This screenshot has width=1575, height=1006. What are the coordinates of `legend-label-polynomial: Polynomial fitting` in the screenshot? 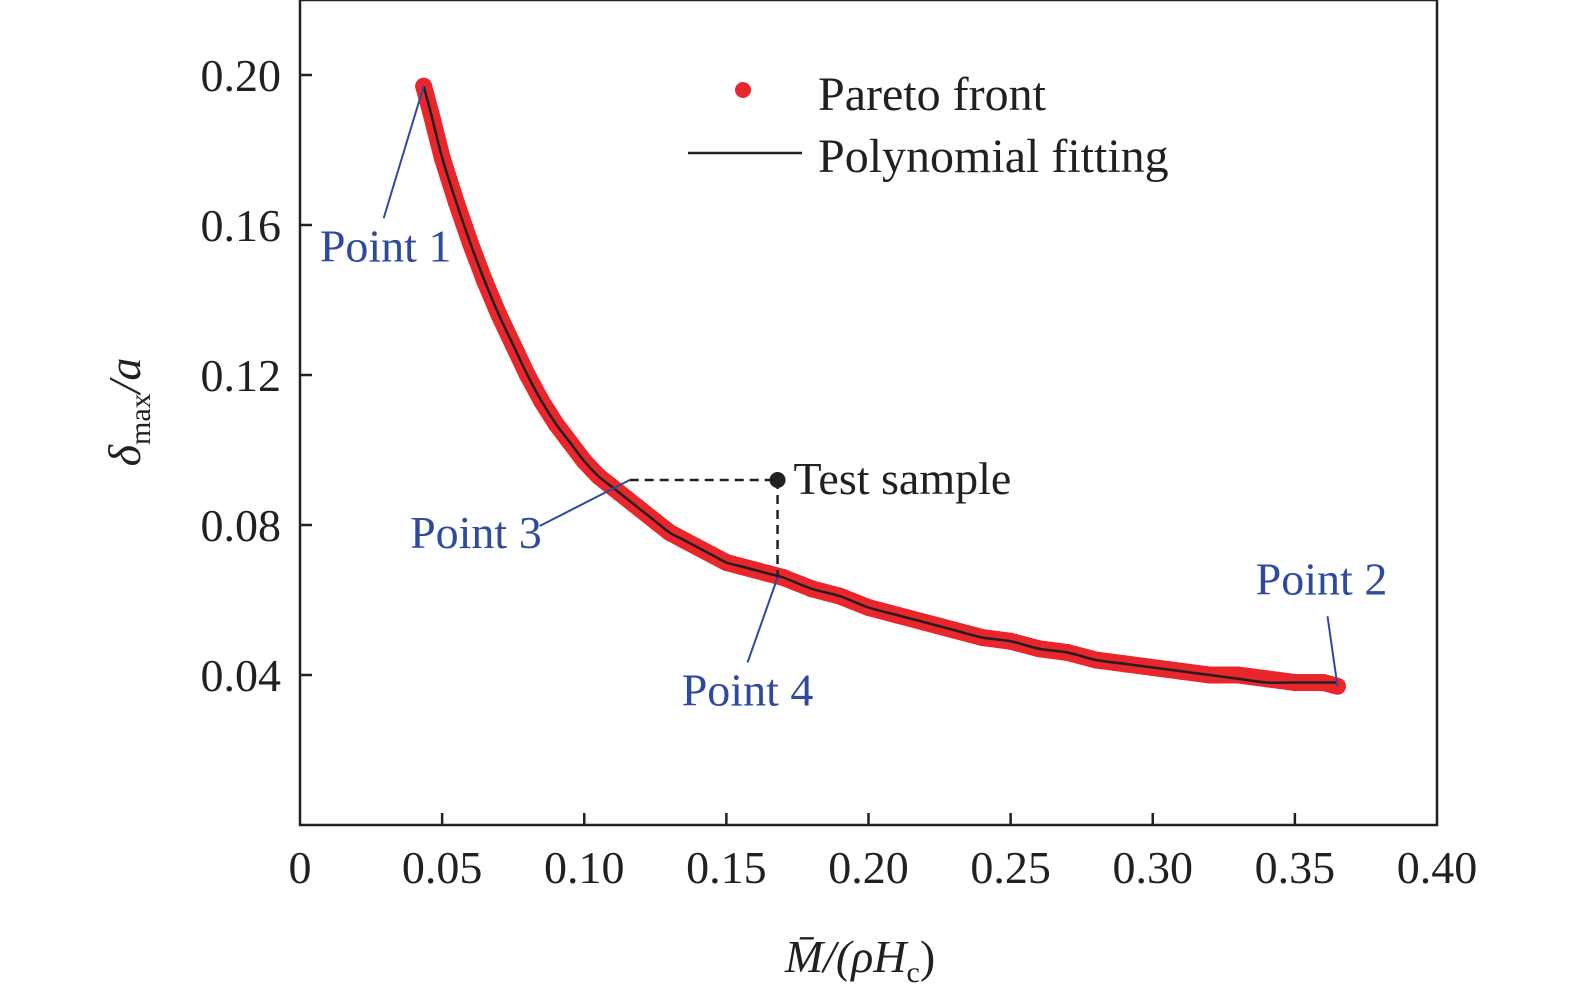 It's located at (993, 156).